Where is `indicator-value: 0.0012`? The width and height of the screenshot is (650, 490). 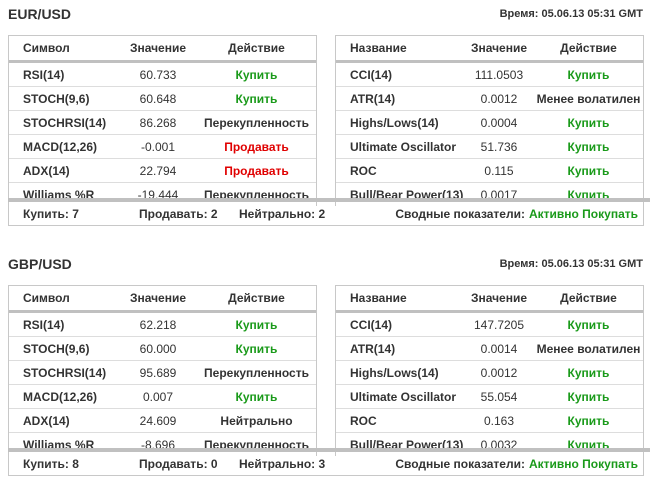 indicator-value: 0.0012 is located at coordinates (499, 98).